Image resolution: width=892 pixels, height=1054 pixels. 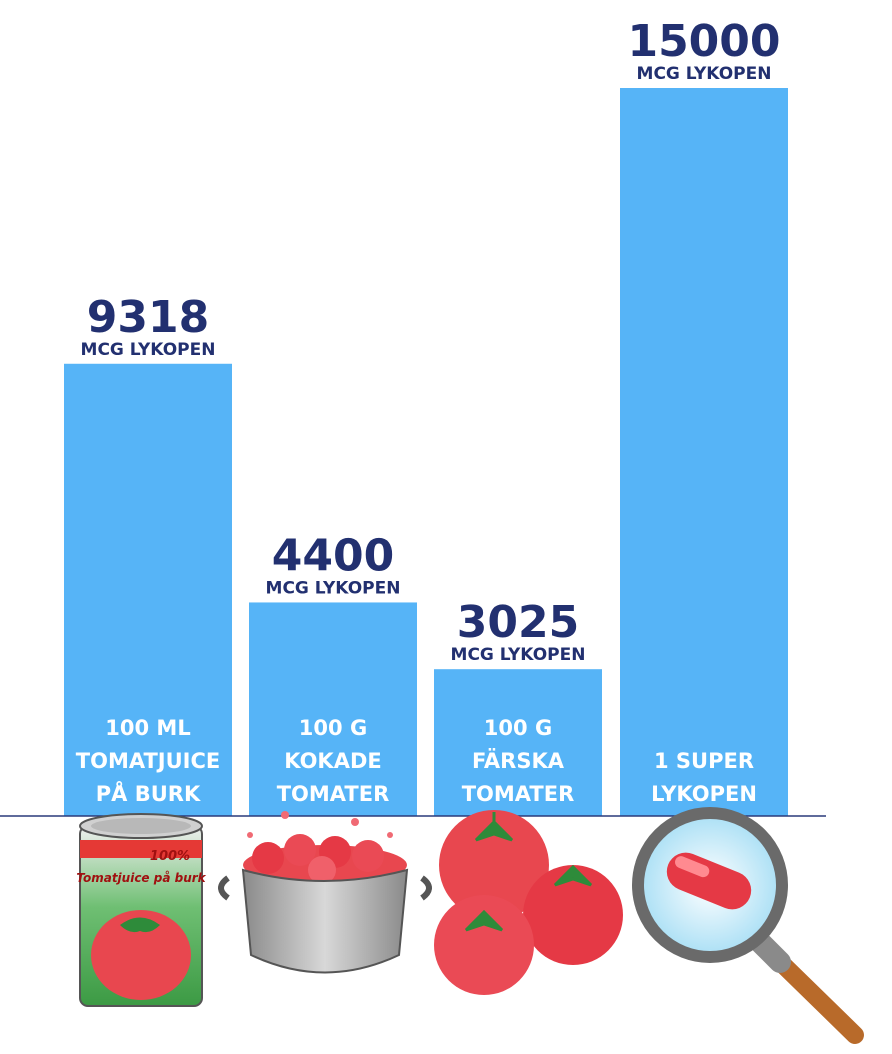 What do you see at coordinates (333, 794) in the screenshot?
I see `category-label-2-line-3: TOMATER` at bounding box center [333, 794].